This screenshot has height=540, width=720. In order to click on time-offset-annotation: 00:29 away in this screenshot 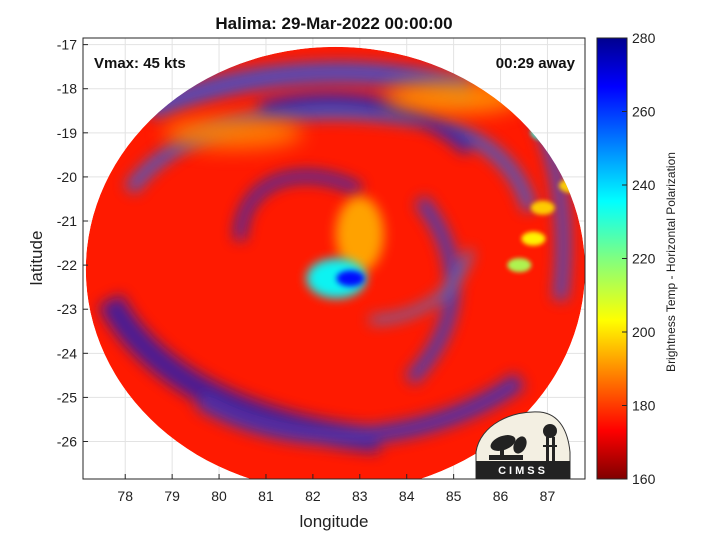, I will do `click(536, 63)`.